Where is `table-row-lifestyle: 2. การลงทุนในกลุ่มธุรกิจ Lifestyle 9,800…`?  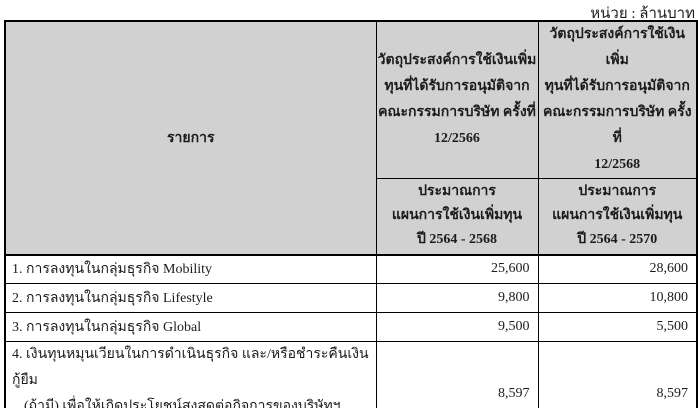 table-row-lifestyle: 2. การลงทุนในกลุ่มธุรกิจ Lifestyle 9,800… is located at coordinates (351, 298).